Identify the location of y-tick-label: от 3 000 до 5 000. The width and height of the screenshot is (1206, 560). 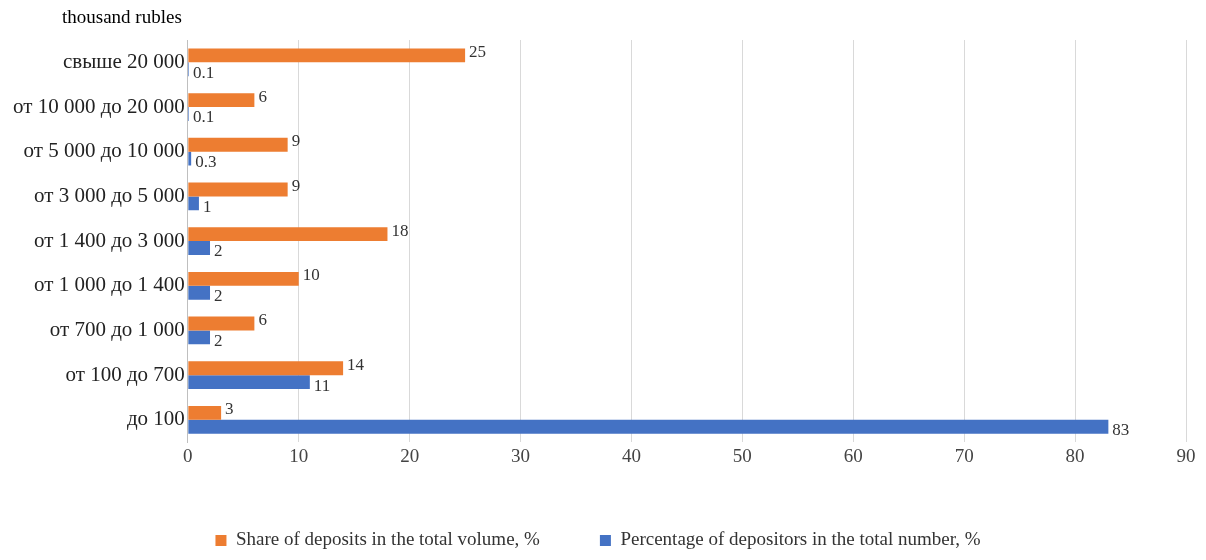
(109, 194).